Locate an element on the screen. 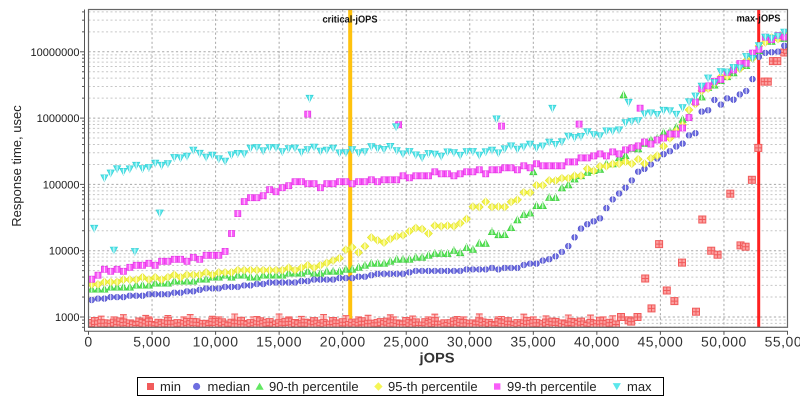 The image size is (800, 400). svg-text: 40,000 is located at coordinates (597, 342).